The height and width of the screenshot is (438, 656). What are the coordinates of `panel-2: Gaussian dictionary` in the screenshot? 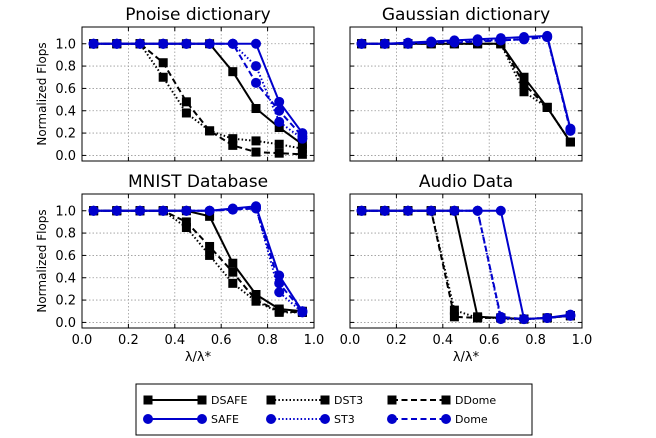 It's located at (466, 83).